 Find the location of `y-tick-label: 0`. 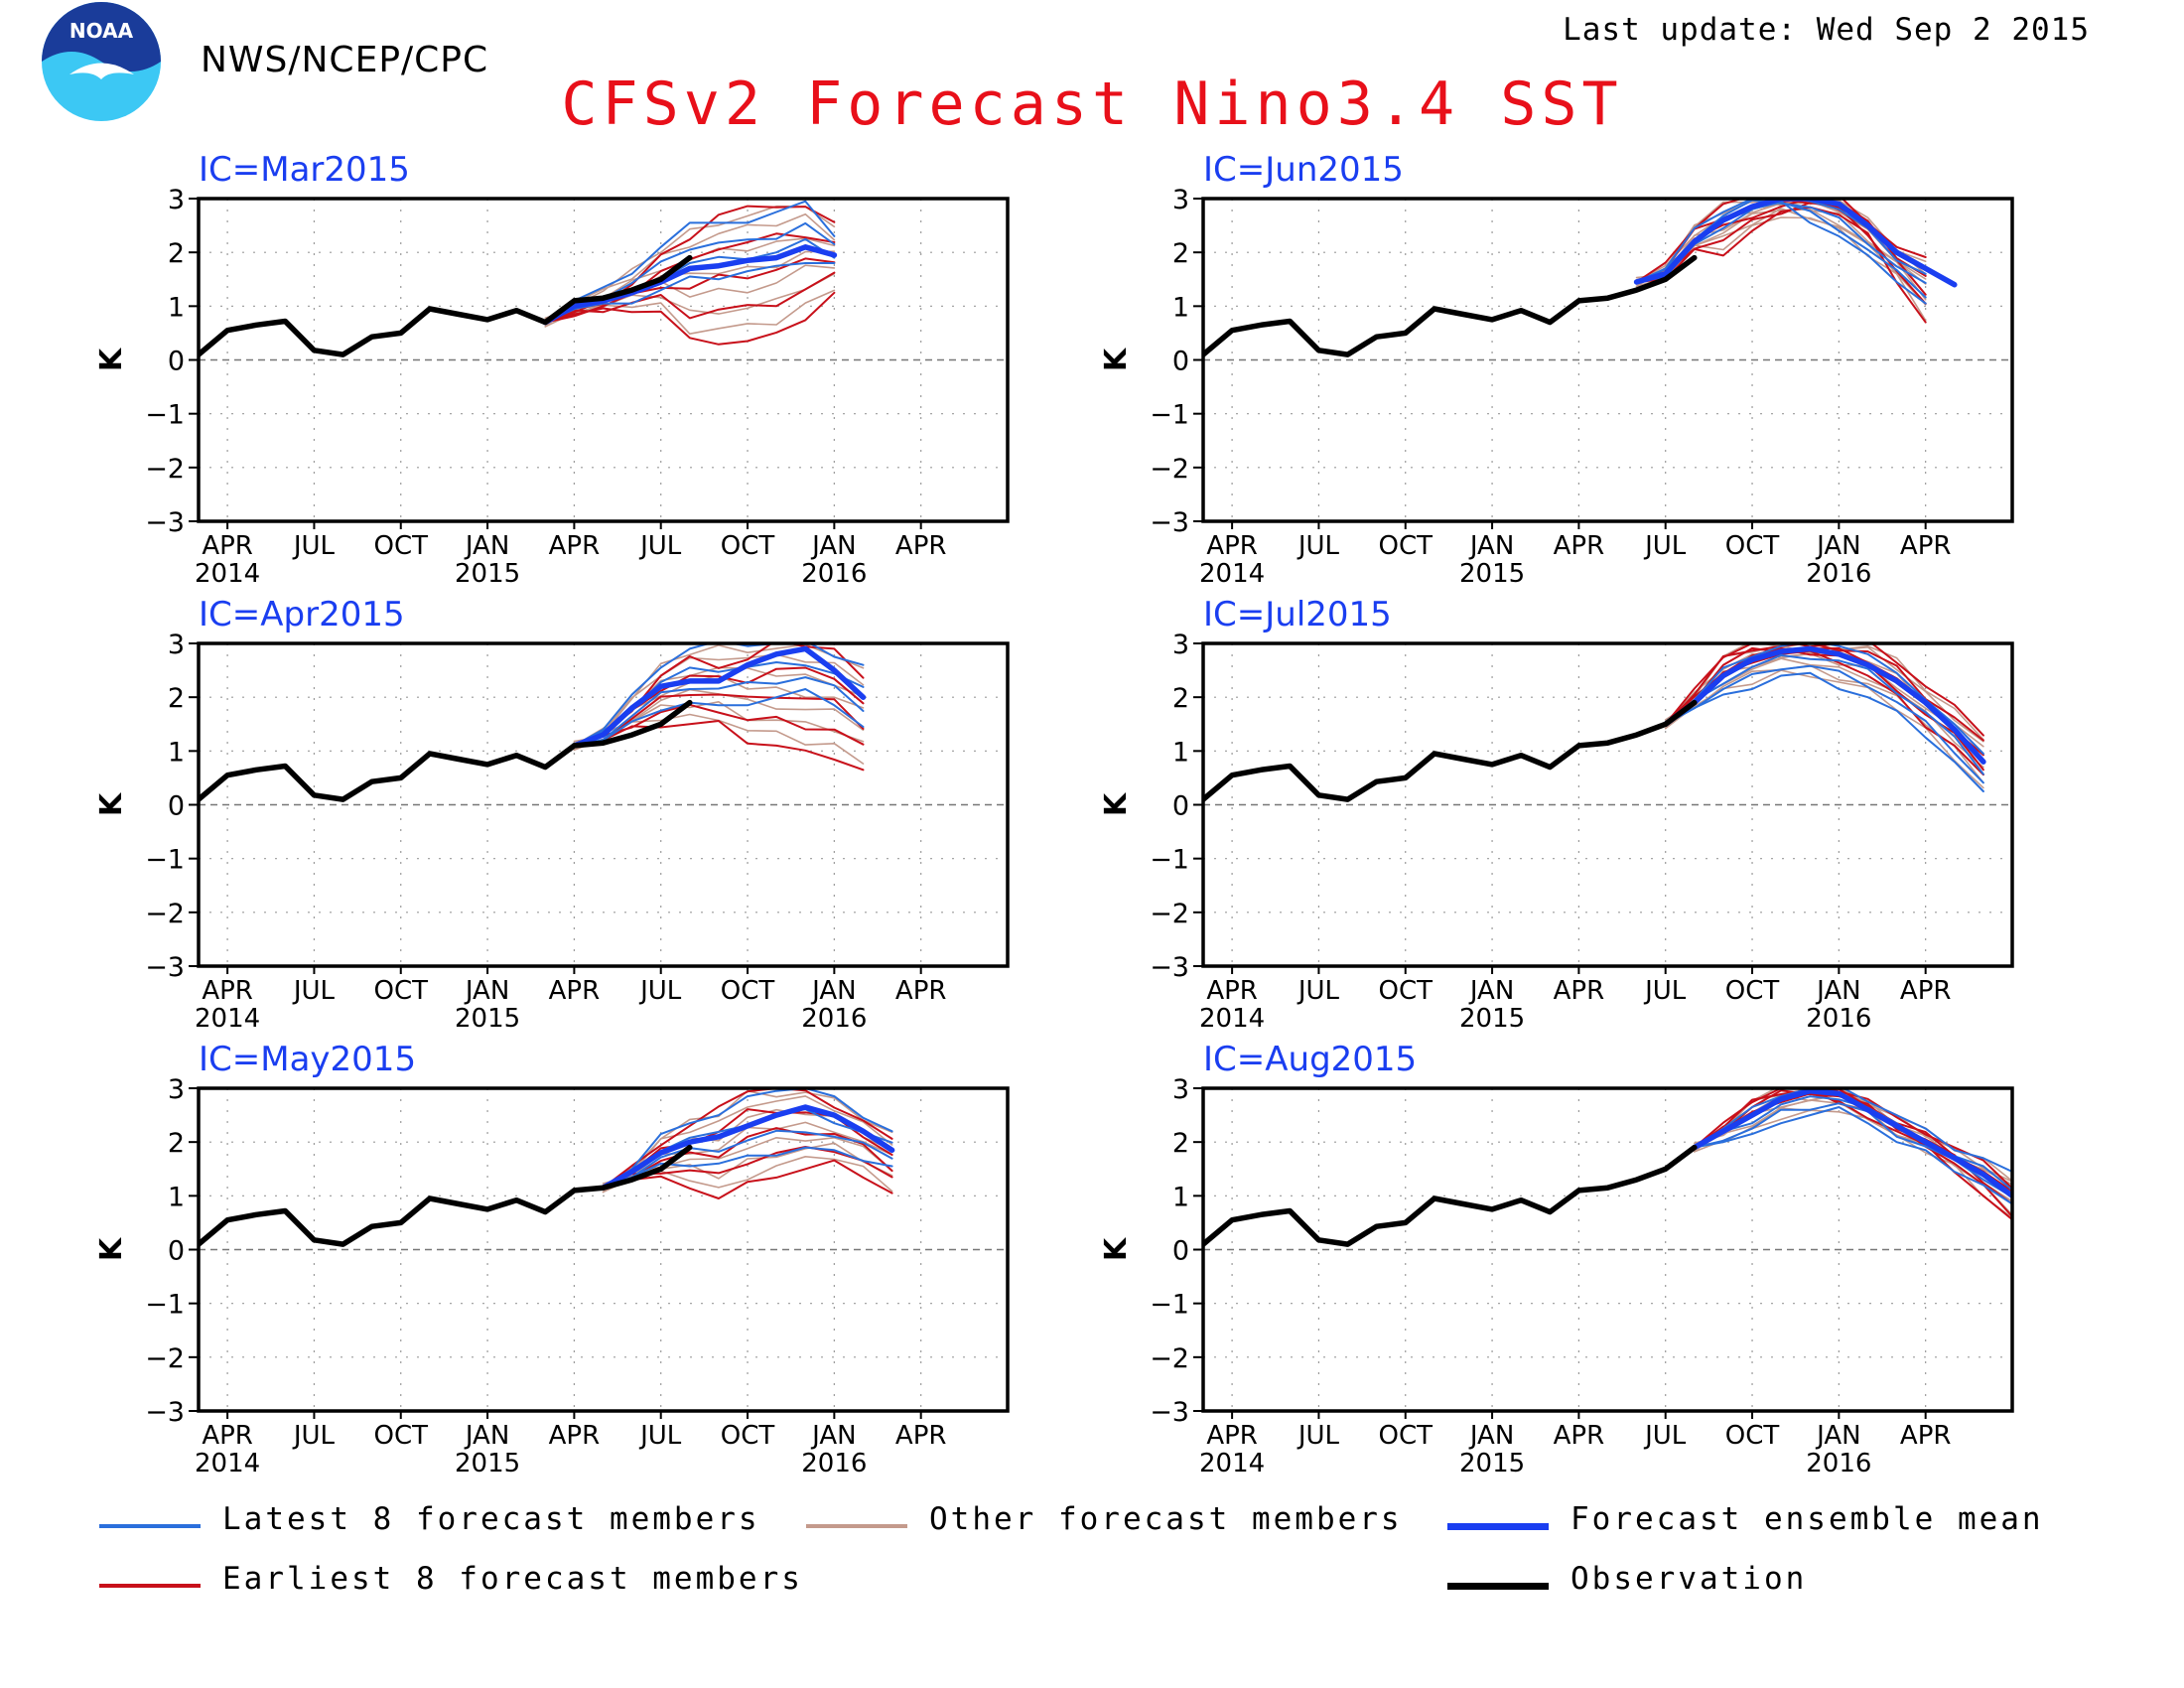

y-tick-label: 0 is located at coordinates (1180, 362).